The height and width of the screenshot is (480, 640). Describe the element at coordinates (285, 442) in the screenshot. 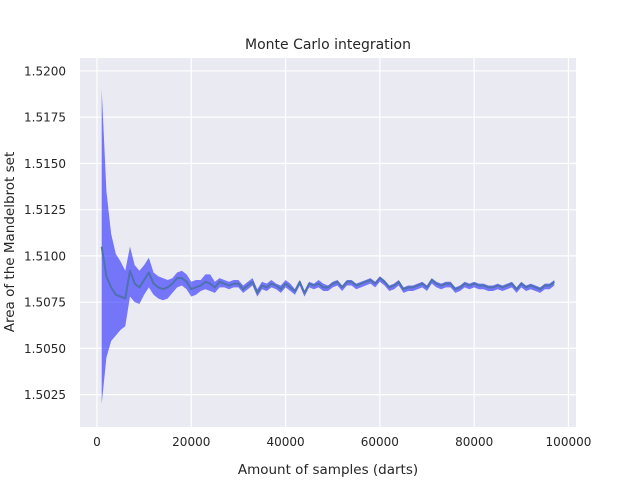

I see `x-tick-label: 40000` at that location.